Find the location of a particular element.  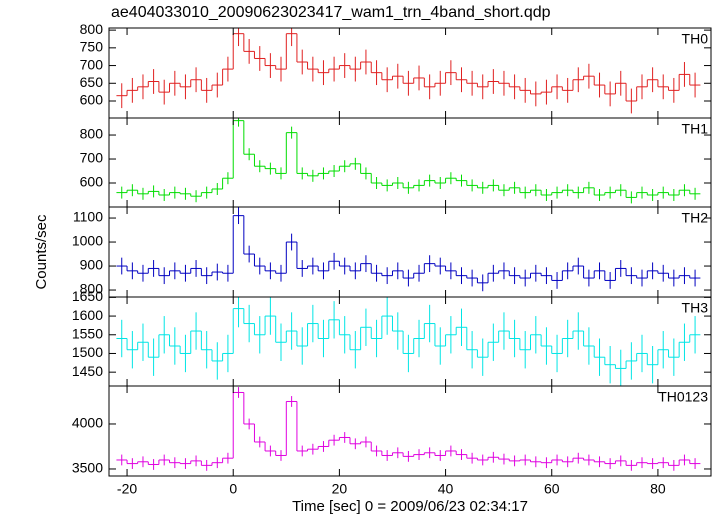

y-tick-label: 750 is located at coordinates (92, 47).